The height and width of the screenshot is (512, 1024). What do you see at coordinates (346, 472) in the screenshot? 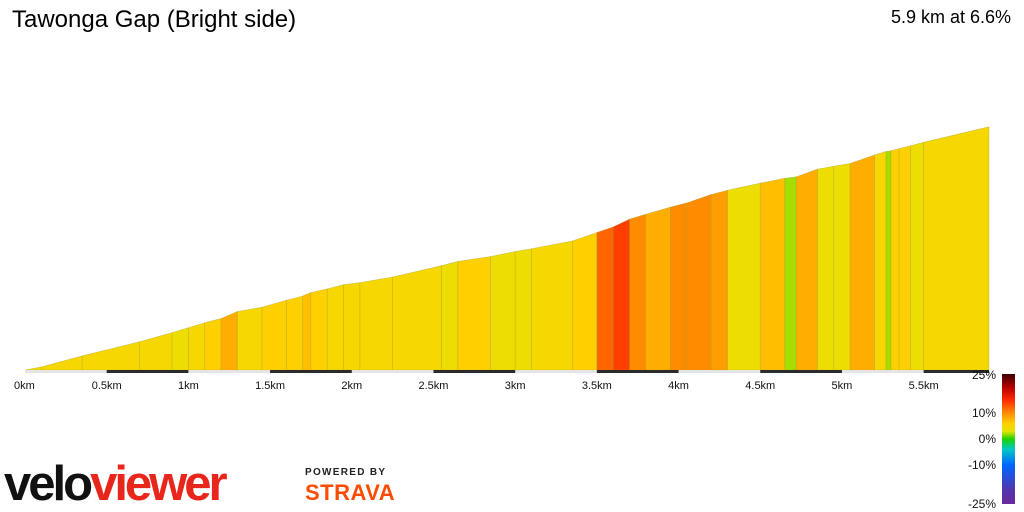
I see `powered-by-label: POWERED BY` at bounding box center [346, 472].